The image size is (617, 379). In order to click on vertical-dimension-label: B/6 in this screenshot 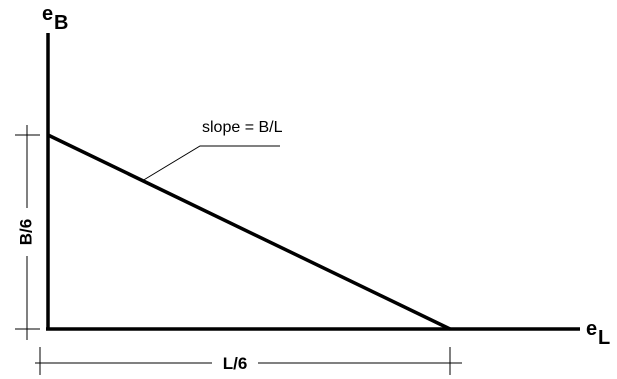, I will do `click(25, 232)`.